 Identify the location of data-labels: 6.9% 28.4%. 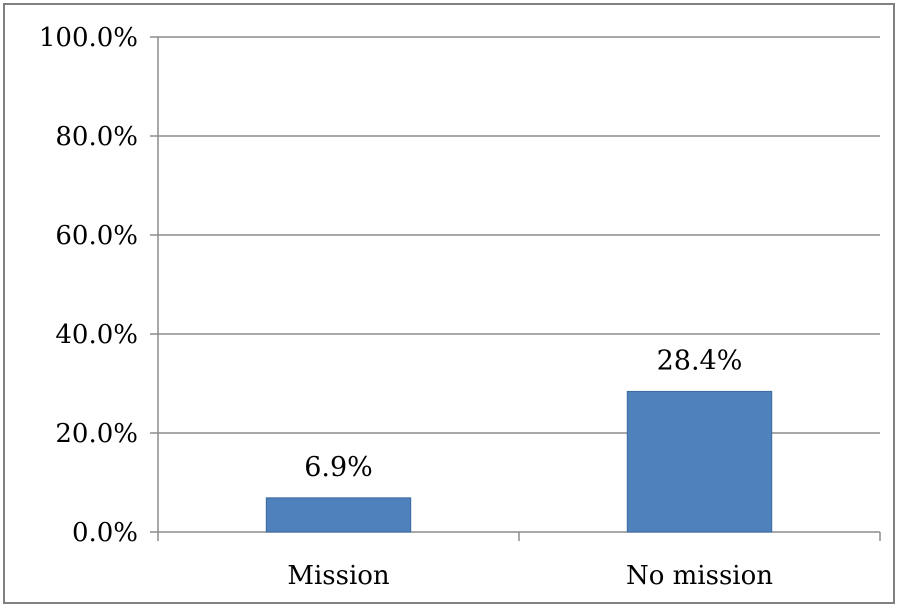
(523, 413).